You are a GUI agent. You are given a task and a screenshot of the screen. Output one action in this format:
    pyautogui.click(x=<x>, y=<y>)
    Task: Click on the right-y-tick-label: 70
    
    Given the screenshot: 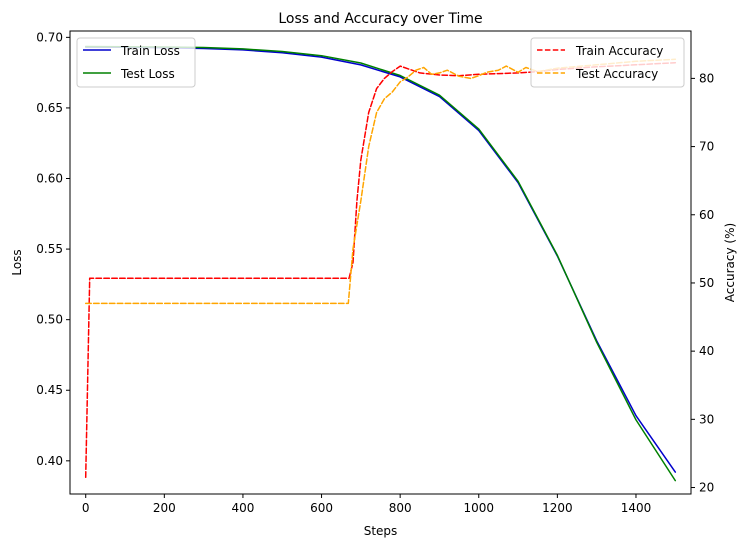 What is the action you would take?
    pyautogui.click(x=706, y=147)
    